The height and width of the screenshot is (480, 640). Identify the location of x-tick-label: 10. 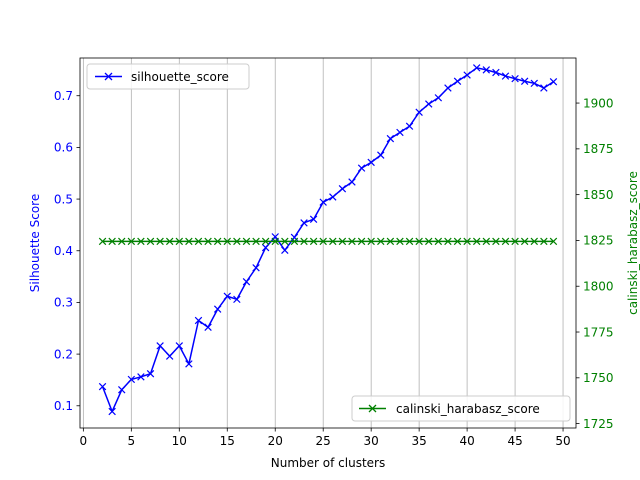
(179, 441).